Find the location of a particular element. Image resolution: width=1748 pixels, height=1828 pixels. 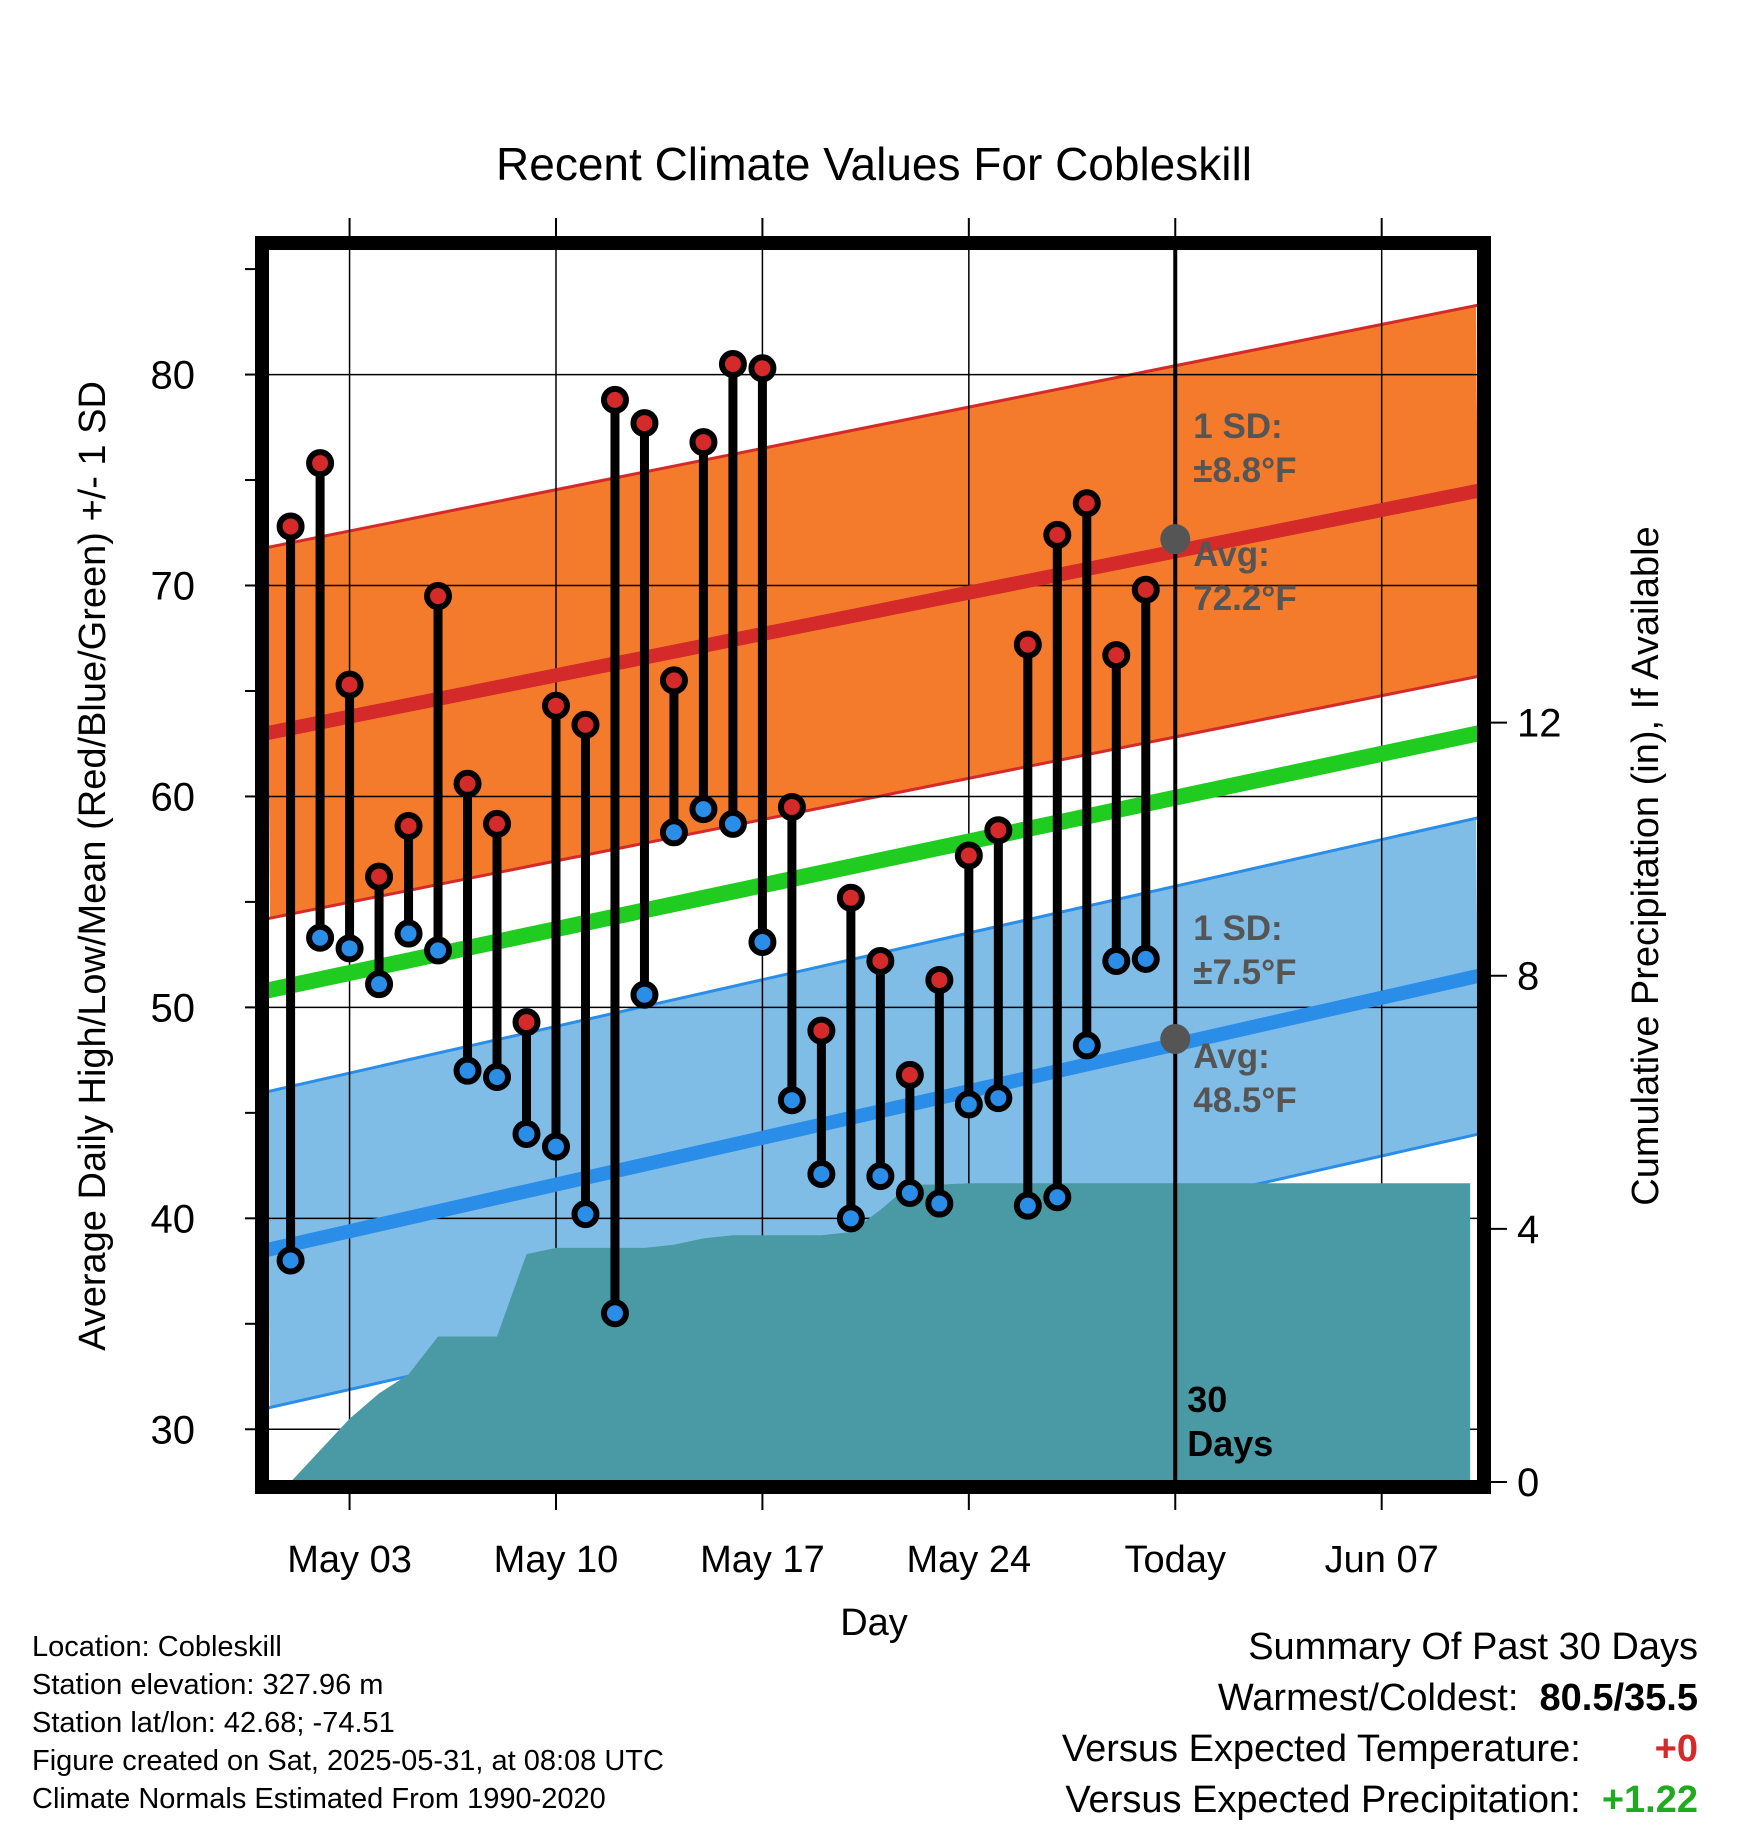

elevation-text: Station elevation: 327.96 m is located at coordinates (208, 1685).